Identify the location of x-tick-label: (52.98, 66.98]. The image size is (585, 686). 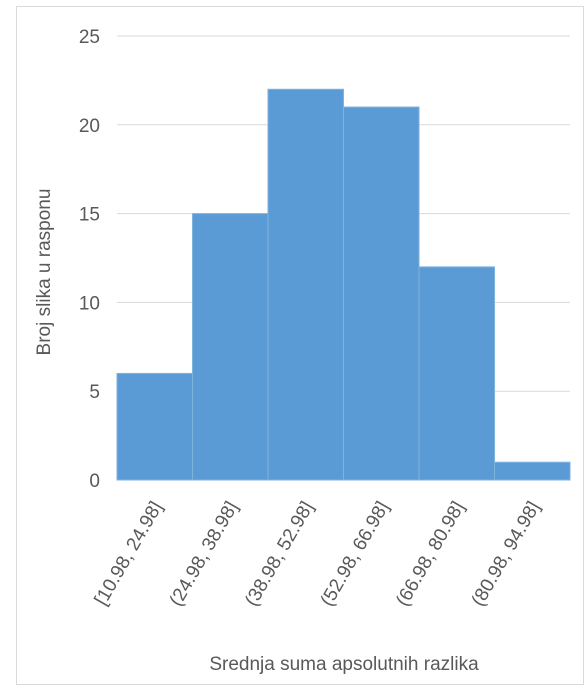
(355, 554).